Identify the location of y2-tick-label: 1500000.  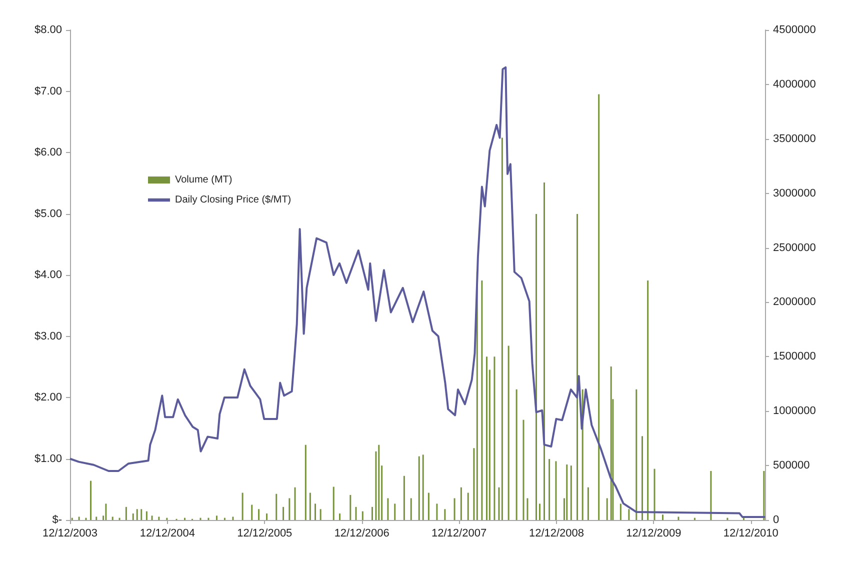
(794, 356).